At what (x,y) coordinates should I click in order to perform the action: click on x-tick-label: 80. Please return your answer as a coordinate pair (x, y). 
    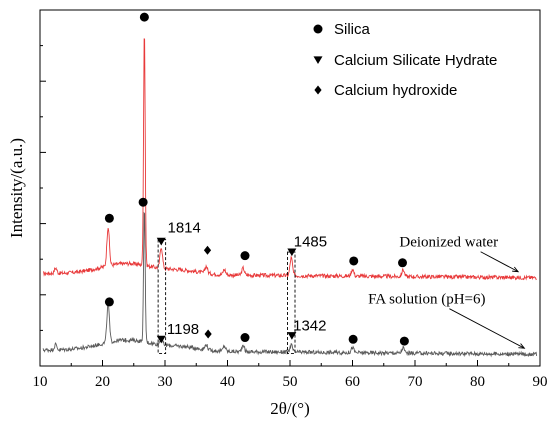
    Looking at the image, I should click on (477, 382).